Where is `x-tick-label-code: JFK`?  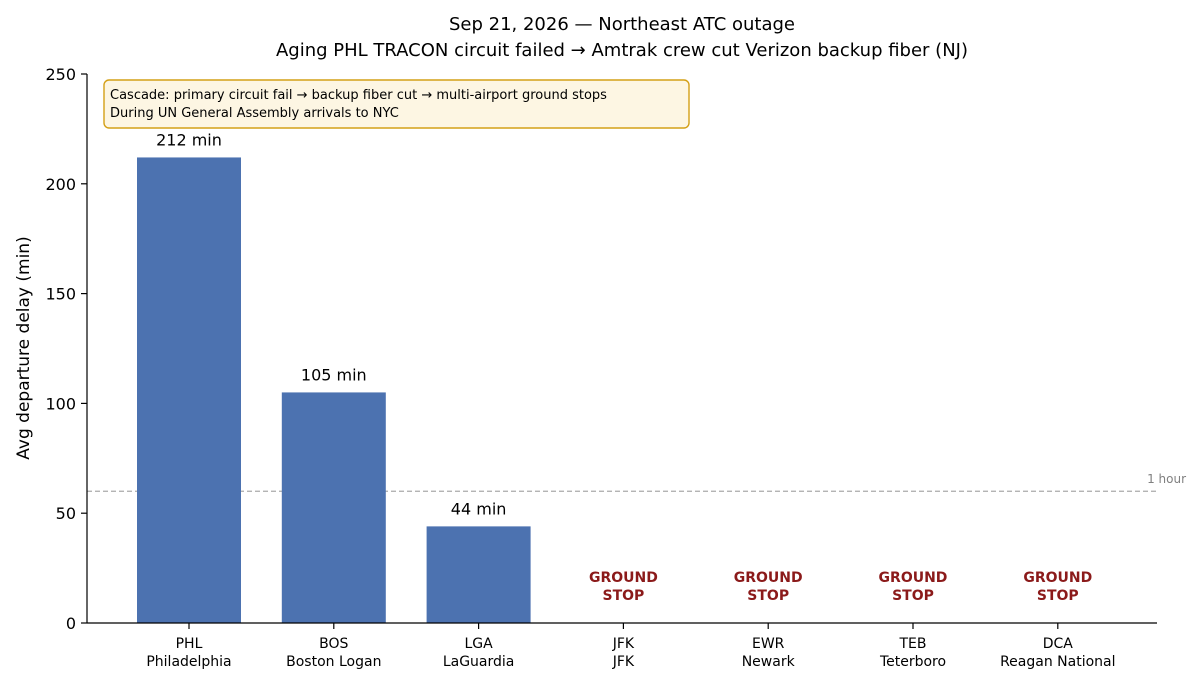 x-tick-label-code: JFK is located at coordinates (623, 644).